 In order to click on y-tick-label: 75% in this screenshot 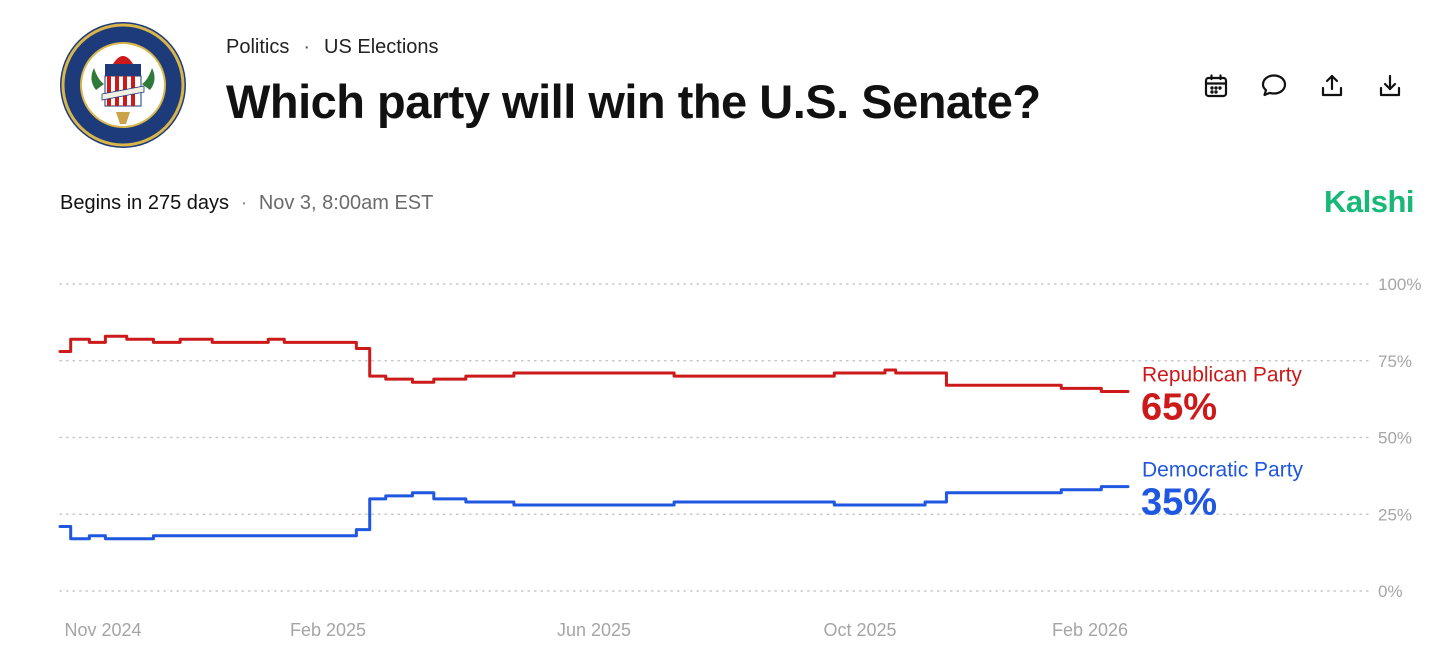, I will do `click(1395, 361)`.